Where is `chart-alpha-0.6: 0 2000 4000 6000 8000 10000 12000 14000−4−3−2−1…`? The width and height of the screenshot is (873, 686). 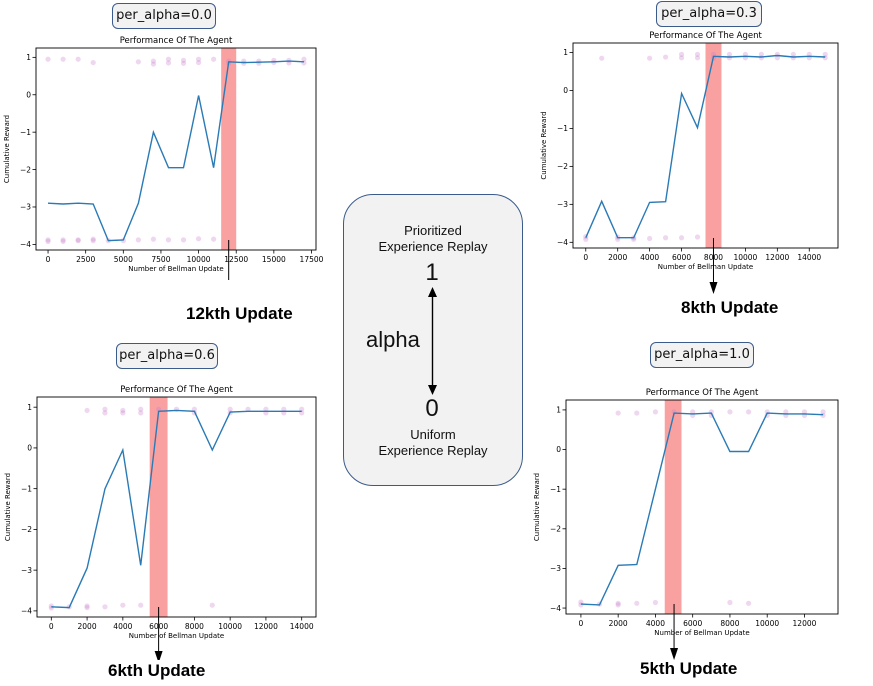 chart-alpha-0.6: 0 2000 4000 6000 8000 10000 12000 14000−4−3−2−1… is located at coordinates (160, 522).